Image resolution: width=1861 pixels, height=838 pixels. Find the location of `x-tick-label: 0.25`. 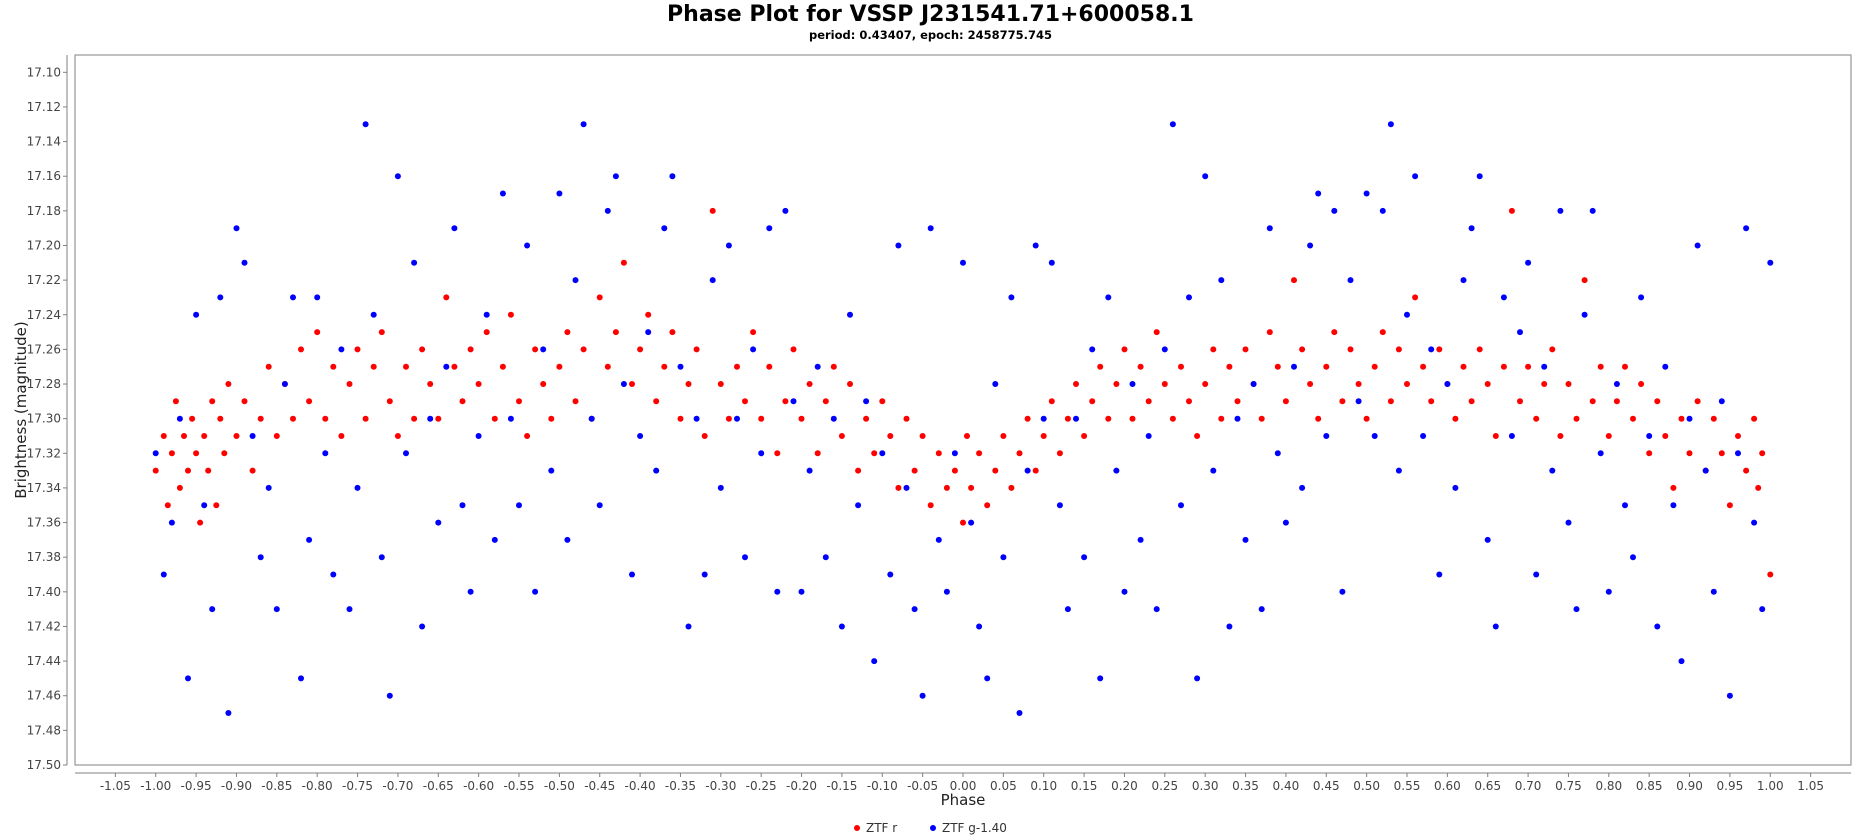

x-tick-label: 0.25 is located at coordinates (1164, 786).